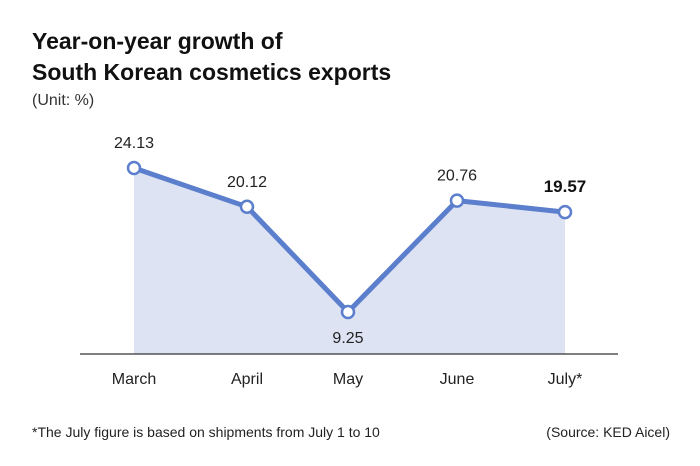 Image resolution: width=700 pixels, height=466 pixels. Describe the element at coordinates (348, 379) in the screenshot. I see `x-tick-may: May` at that location.